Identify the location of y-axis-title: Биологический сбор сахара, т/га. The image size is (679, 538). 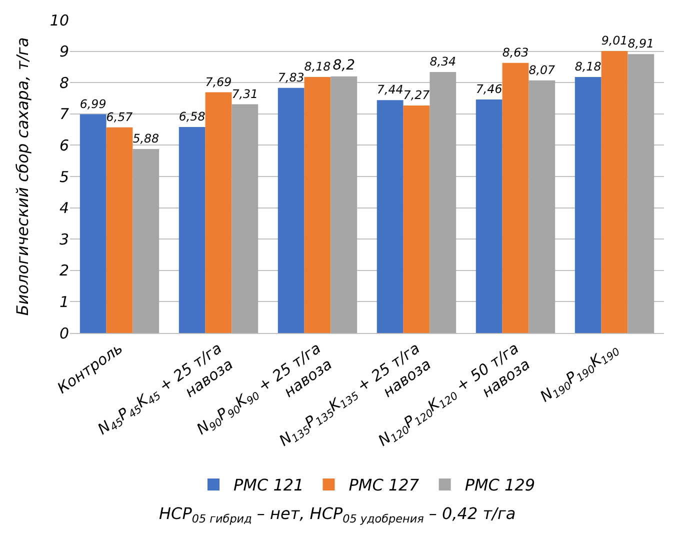
(22, 176).